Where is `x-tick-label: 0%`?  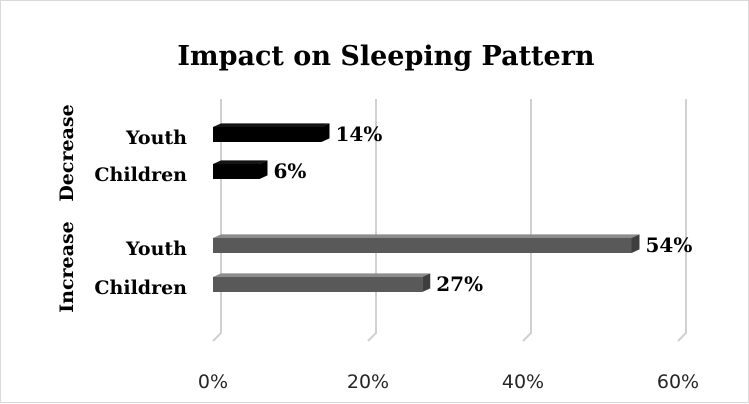 x-tick-label: 0% is located at coordinates (213, 382).